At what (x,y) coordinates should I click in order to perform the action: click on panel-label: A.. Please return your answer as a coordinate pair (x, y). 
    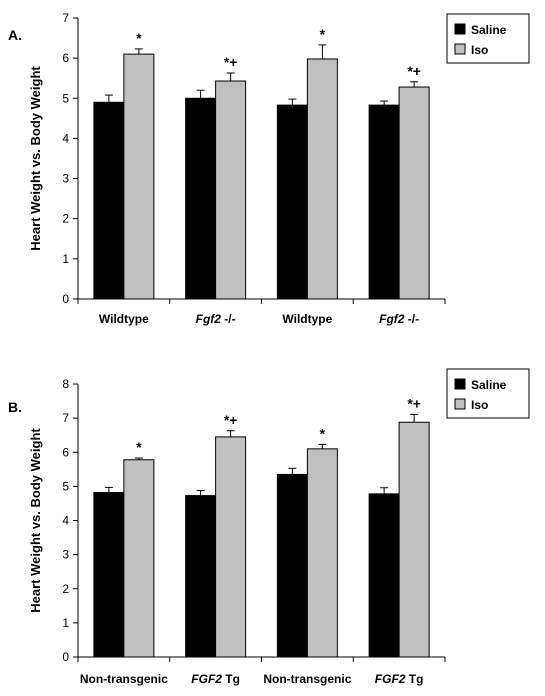
    Looking at the image, I should click on (15, 35).